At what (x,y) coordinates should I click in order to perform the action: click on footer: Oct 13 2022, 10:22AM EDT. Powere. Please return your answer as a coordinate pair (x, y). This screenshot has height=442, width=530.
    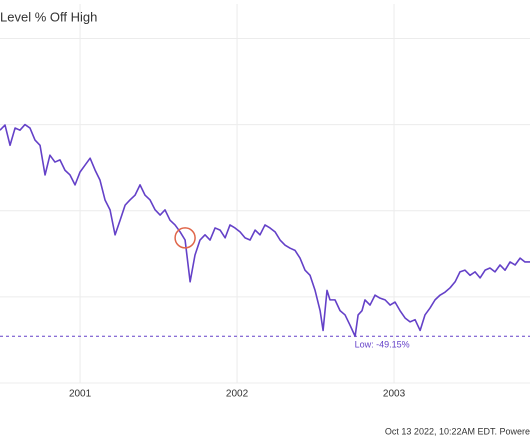
    Looking at the image, I should click on (457, 431).